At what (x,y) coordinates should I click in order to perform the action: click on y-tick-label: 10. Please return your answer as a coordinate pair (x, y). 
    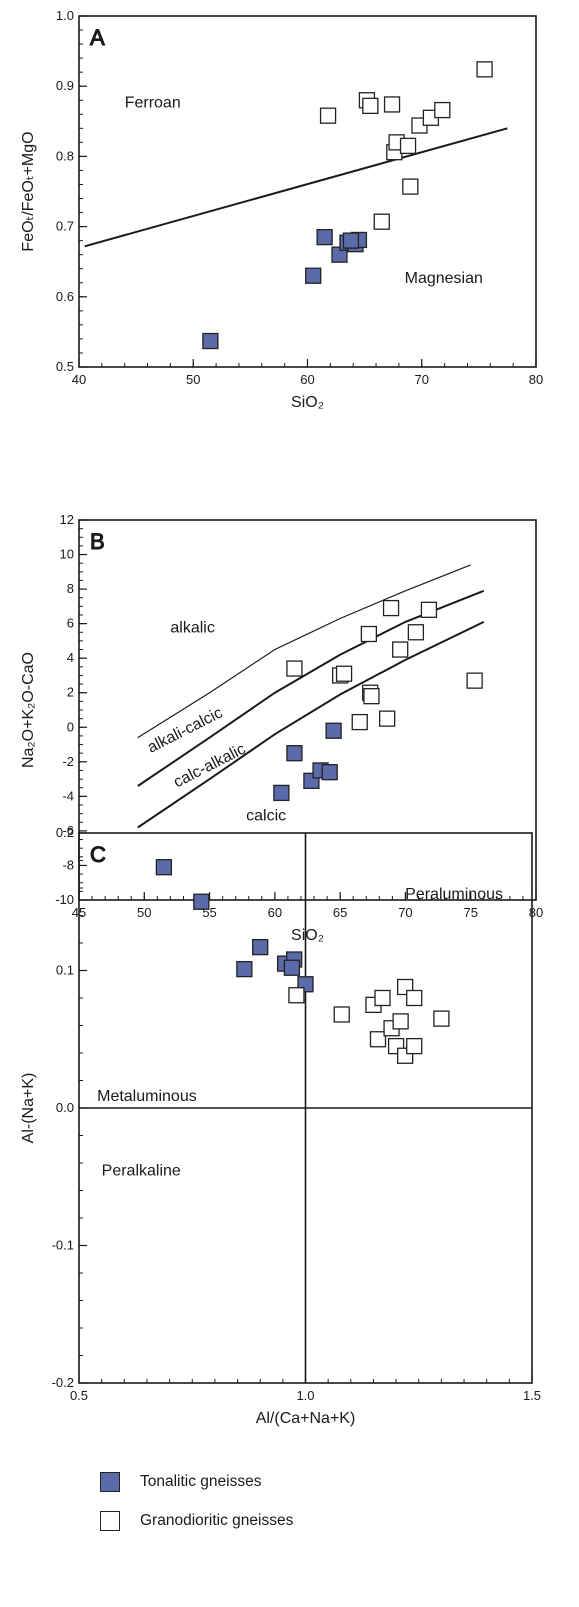
    Looking at the image, I should click on (67, 554).